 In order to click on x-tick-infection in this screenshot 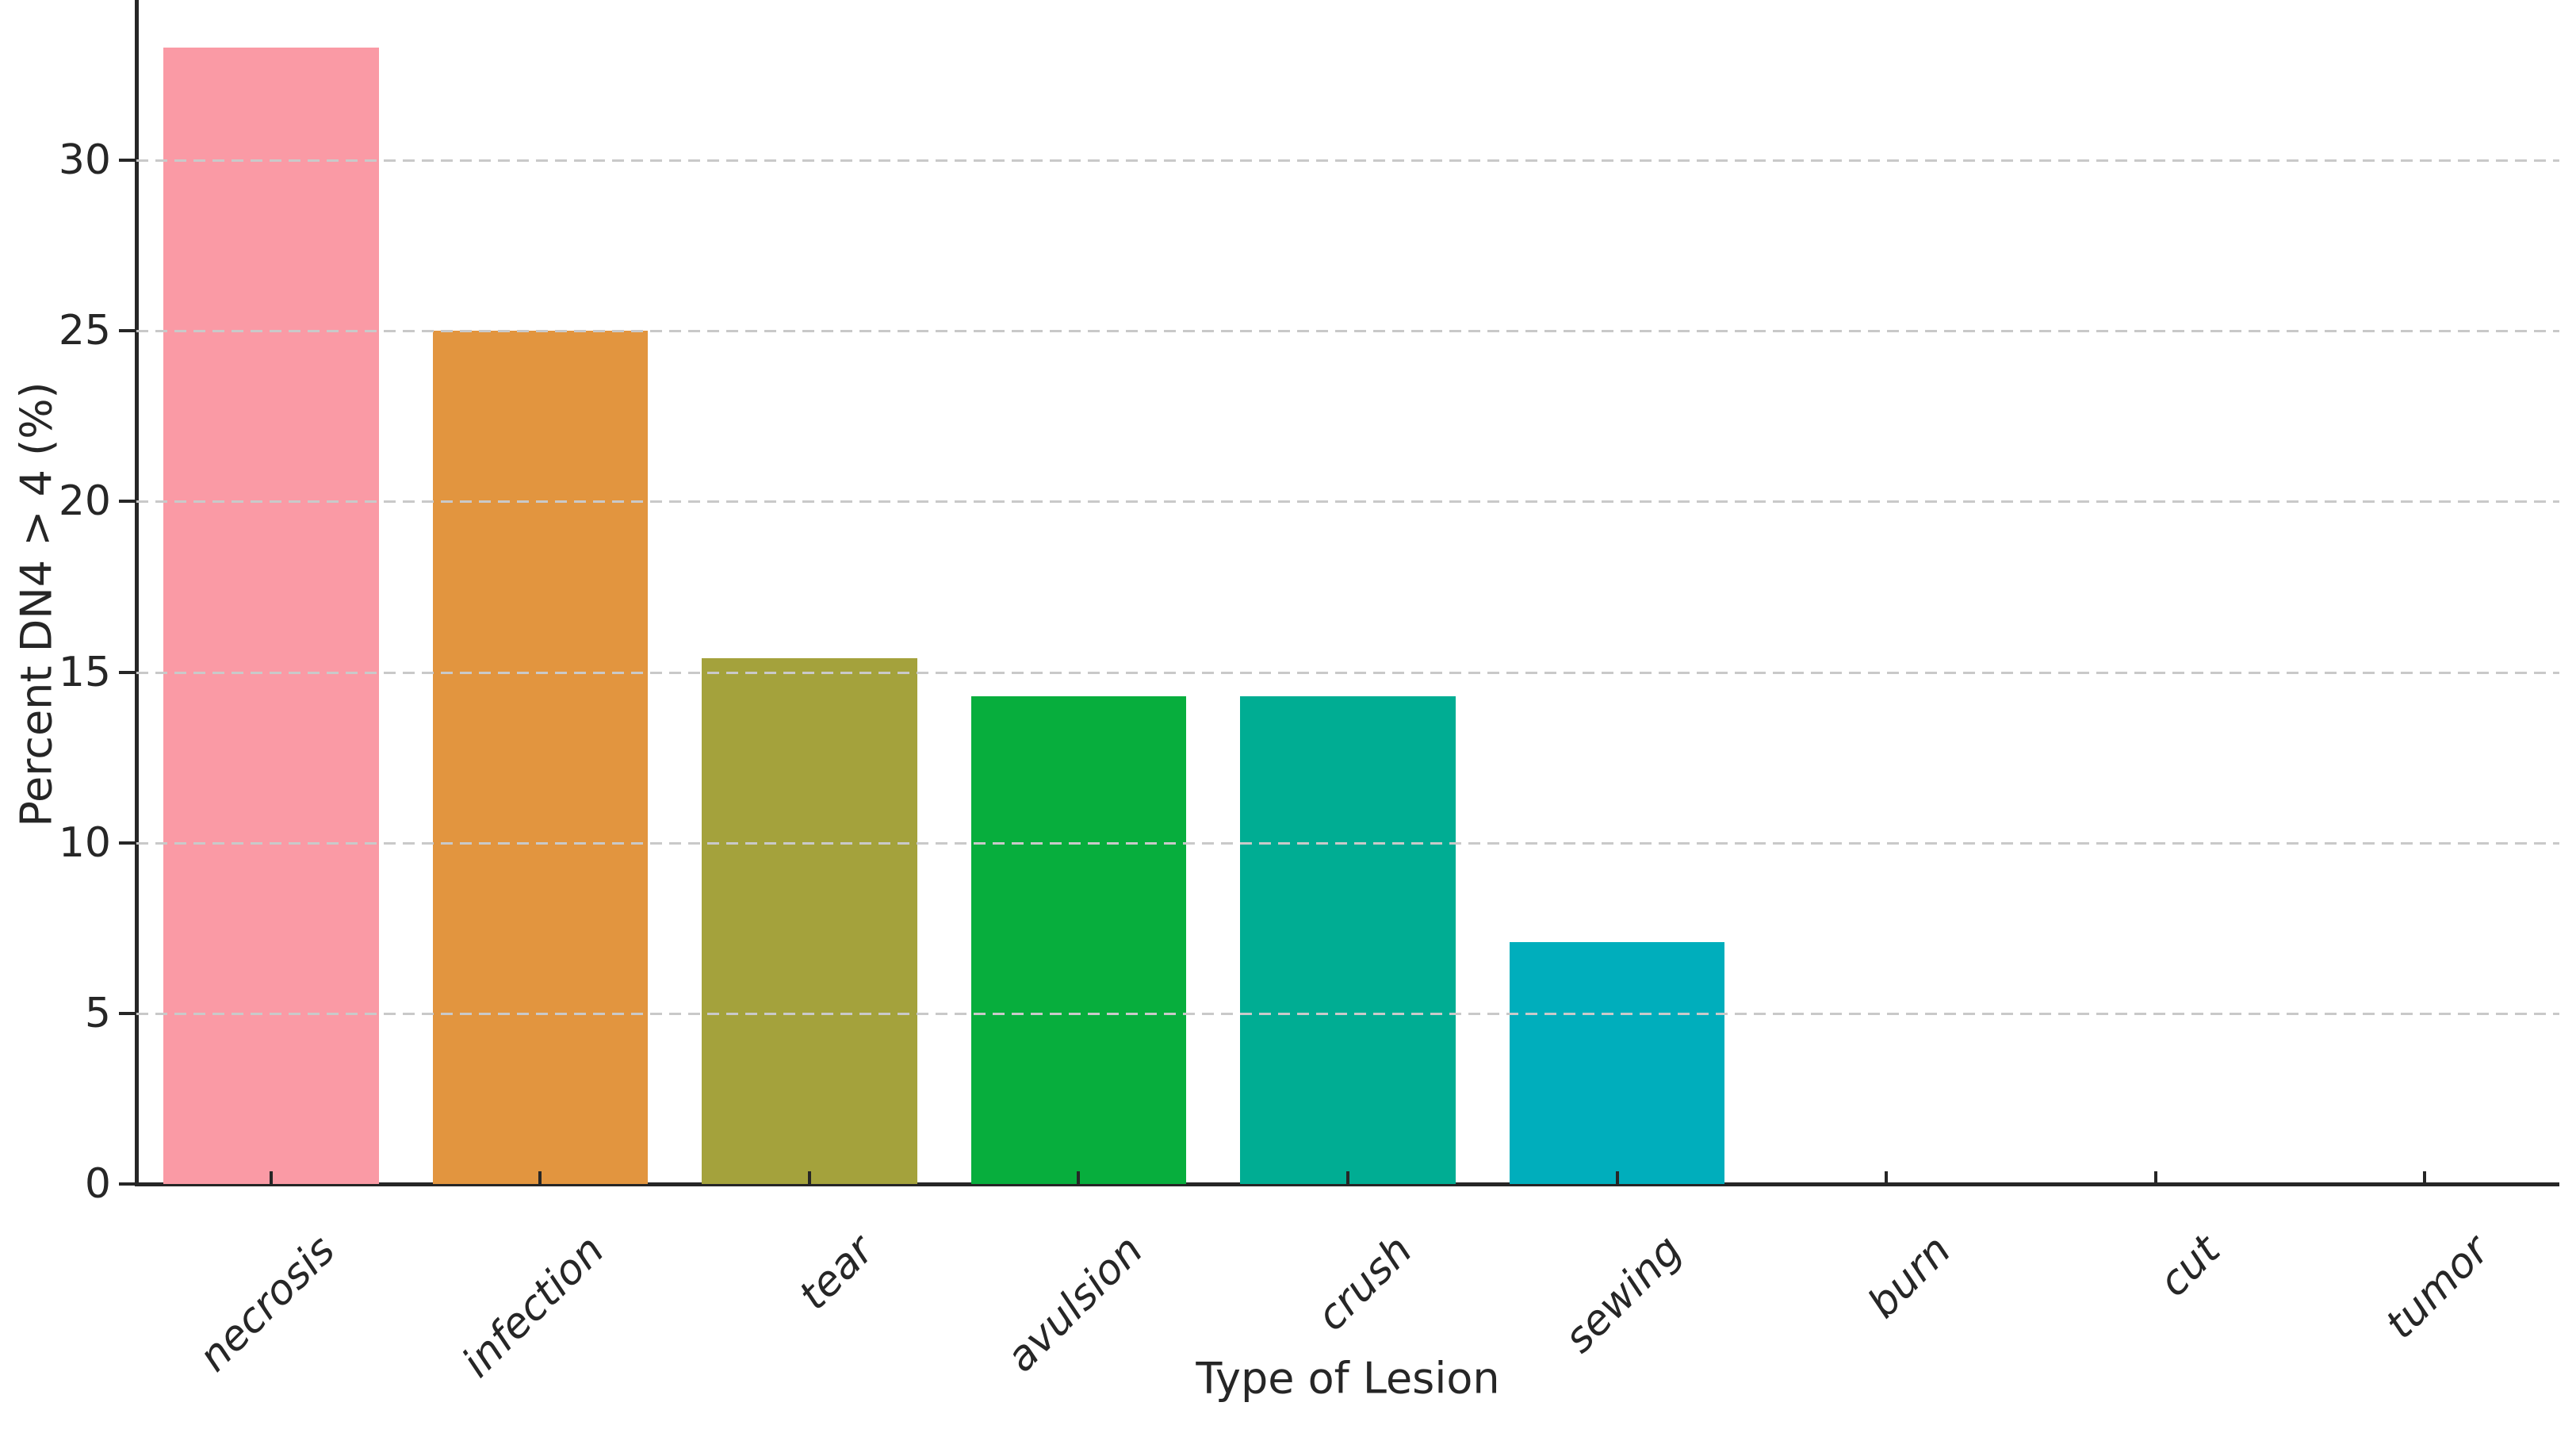, I will do `click(540, 1177)`.